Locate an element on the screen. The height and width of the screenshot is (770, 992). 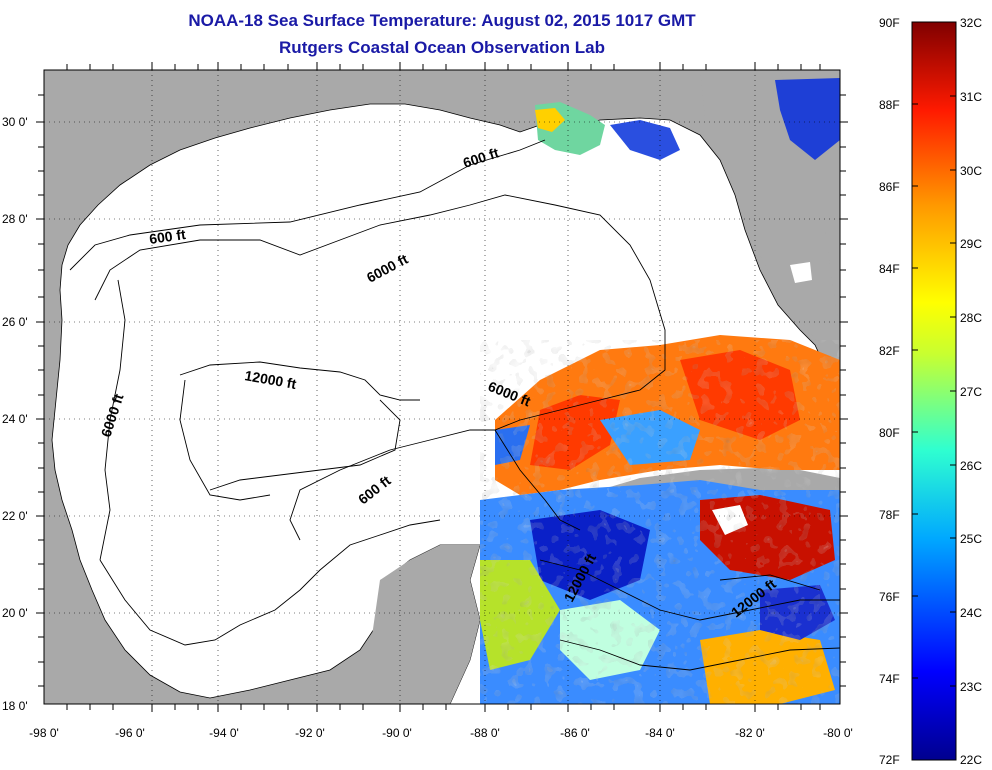
colorbar-f-label: 86F is located at coordinates (889, 187).